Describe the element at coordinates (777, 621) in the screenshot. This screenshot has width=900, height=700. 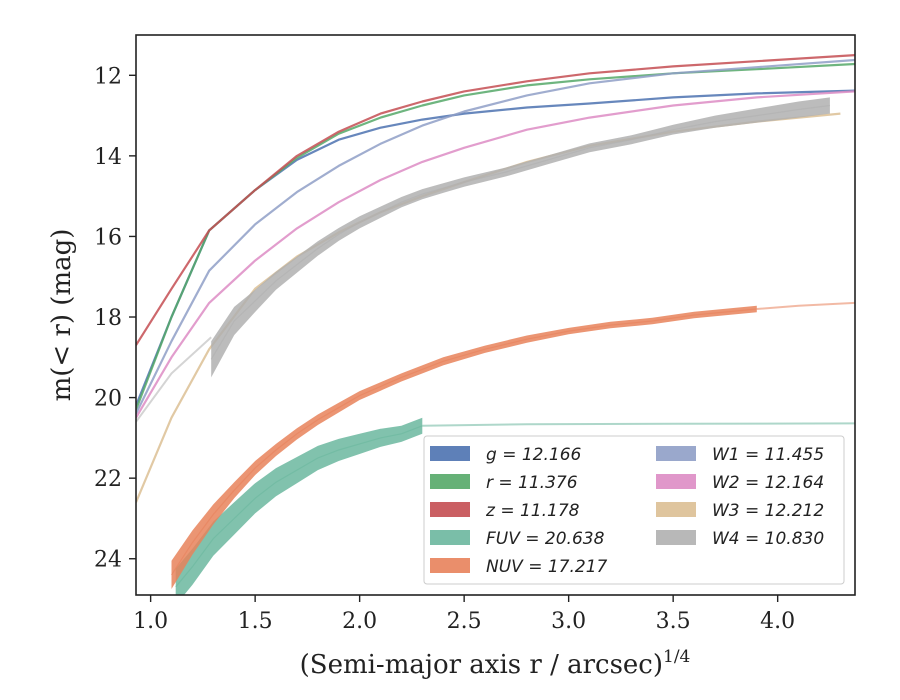
I see `x-tick-label: 4.0` at that location.